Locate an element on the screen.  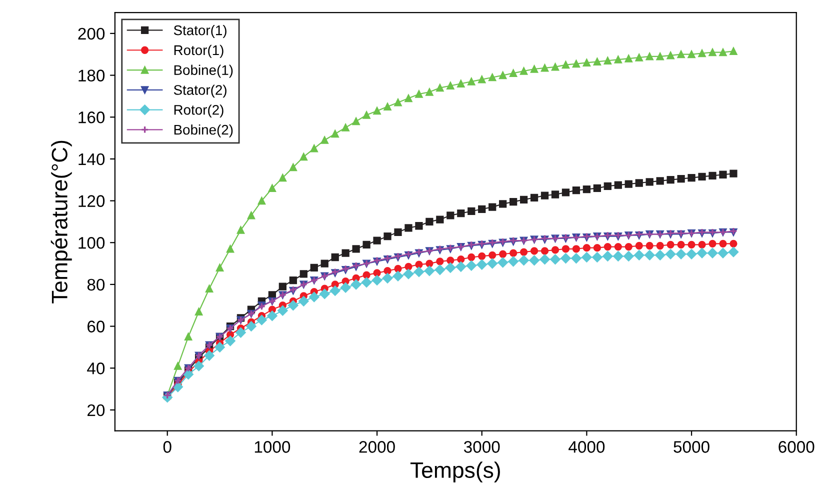
y-tick-label: 80 is located at coordinates (96, 284).